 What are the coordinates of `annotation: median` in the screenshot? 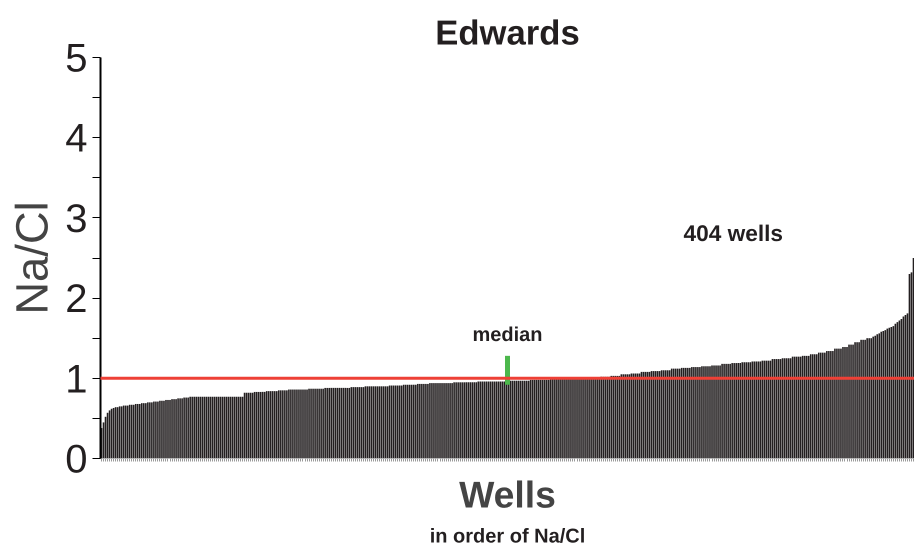 It's located at (507, 335).